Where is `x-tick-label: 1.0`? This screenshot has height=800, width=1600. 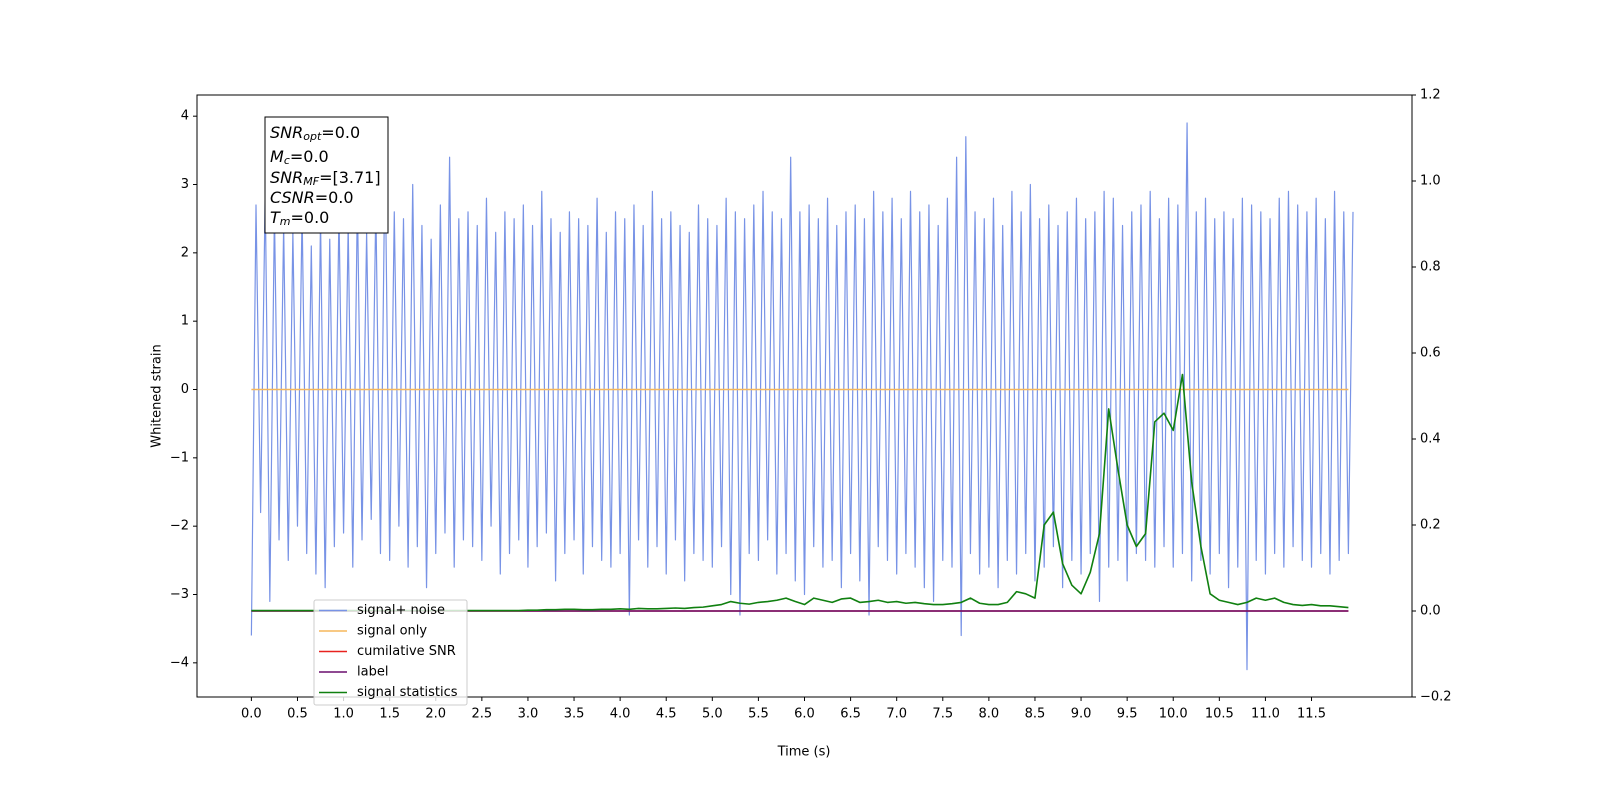
x-tick-label: 1.0 is located at coordinates (343, 714).